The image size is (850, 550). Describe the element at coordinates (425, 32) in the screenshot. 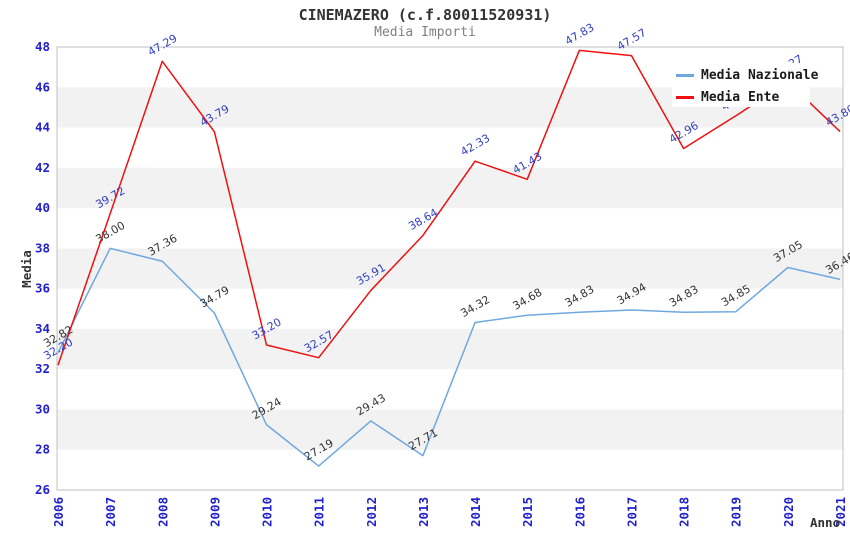

I see `chart-subtitle: Media Importi` at that location.